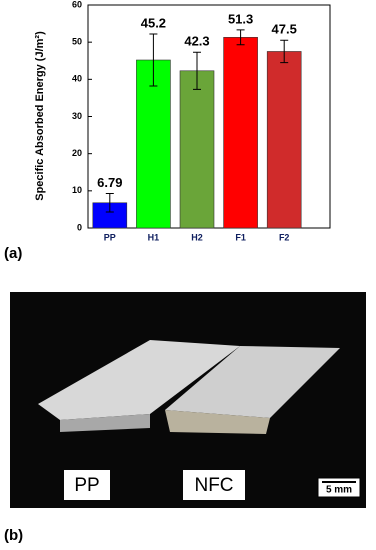  What do you see at coordinates (110, 237) in the screenshot?
I see `x-tick-label: PP` at bounding box center [110, 237].